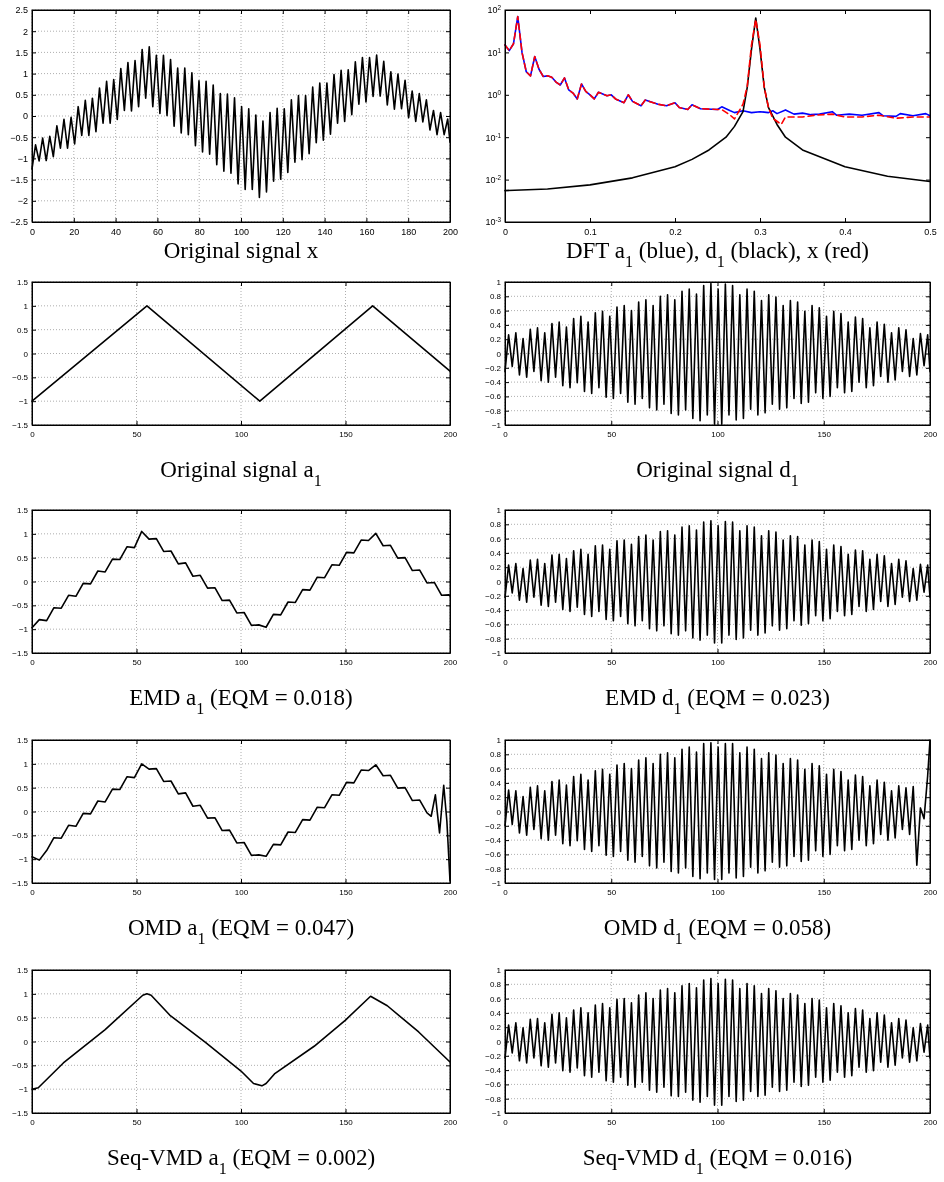 This screenshot has width=944, height=1182. What do you see at coordinates (241, 473) in the screenshot?
I see `text: Original signal a$_{1}$` at bounding box center [241, 473].